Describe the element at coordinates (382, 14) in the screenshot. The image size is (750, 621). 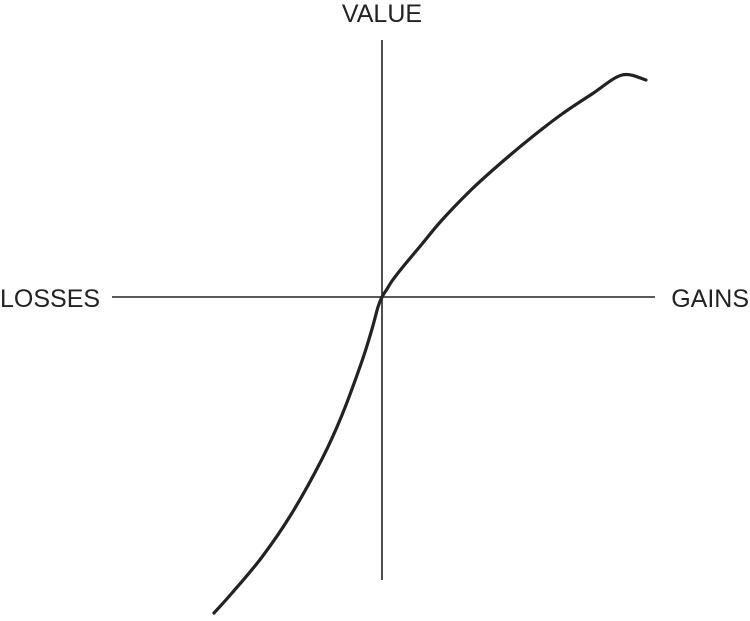
I see `y-axis-label: VALUE` at that location.